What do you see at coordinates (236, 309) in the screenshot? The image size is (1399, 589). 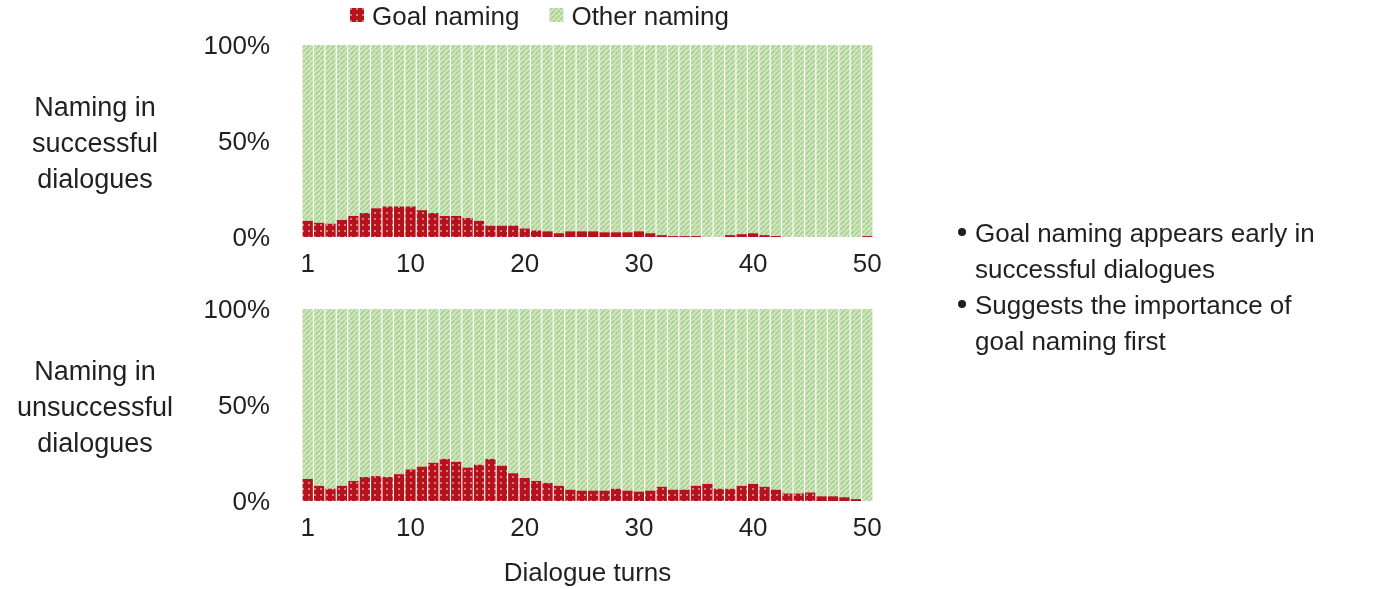 I see `y-tick-label: 100%` at bounding box center [236, 309].